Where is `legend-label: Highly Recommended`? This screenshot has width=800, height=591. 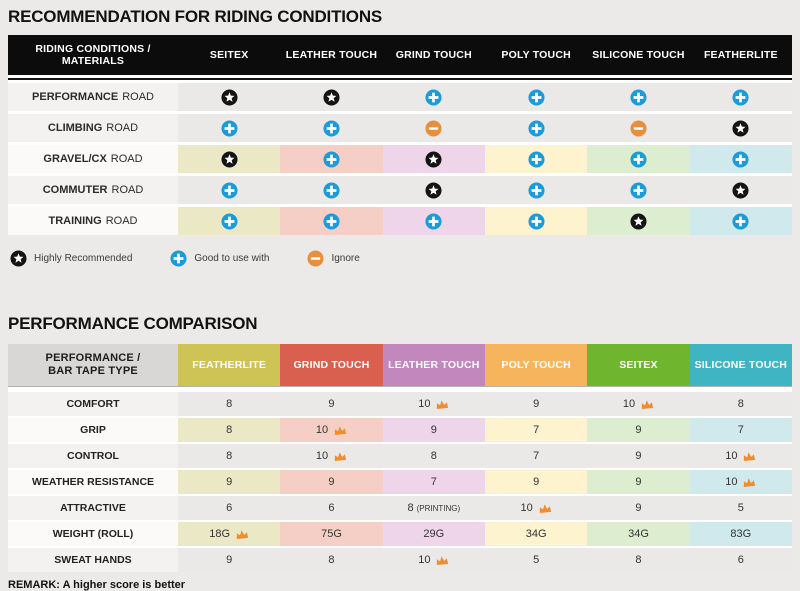 legend-label: Highly Recommended is located at coordinates (83, 258).